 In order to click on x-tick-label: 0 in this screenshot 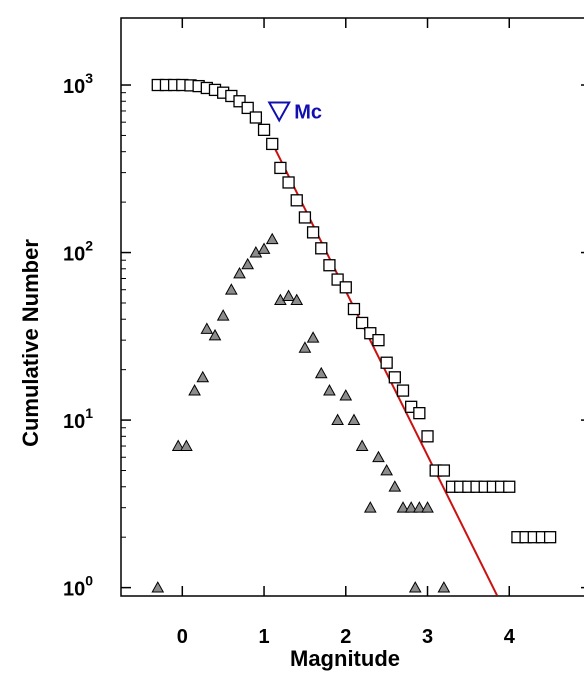, I will do `click(182, 637)`.